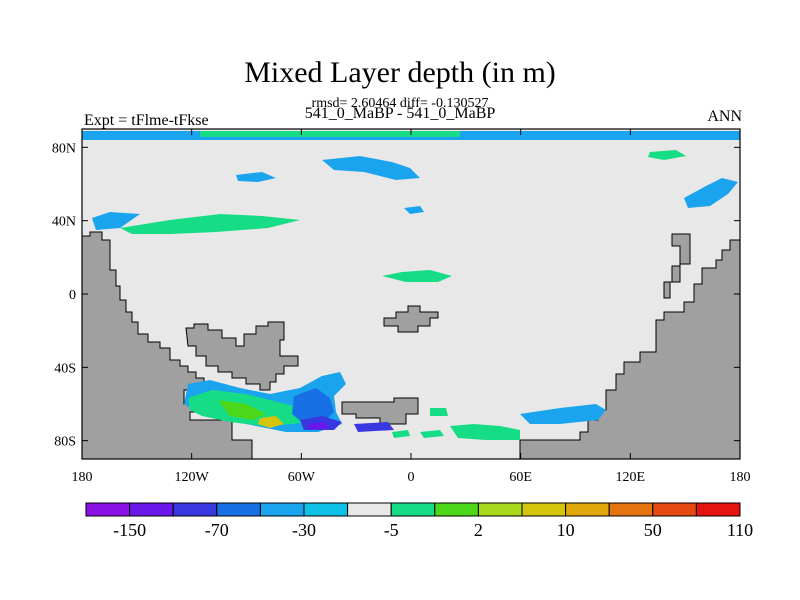  What do you see at coordinates (330, 134) in the screenshot?
I see `anomaly-arctic-green` at bounding box center [330, 134].